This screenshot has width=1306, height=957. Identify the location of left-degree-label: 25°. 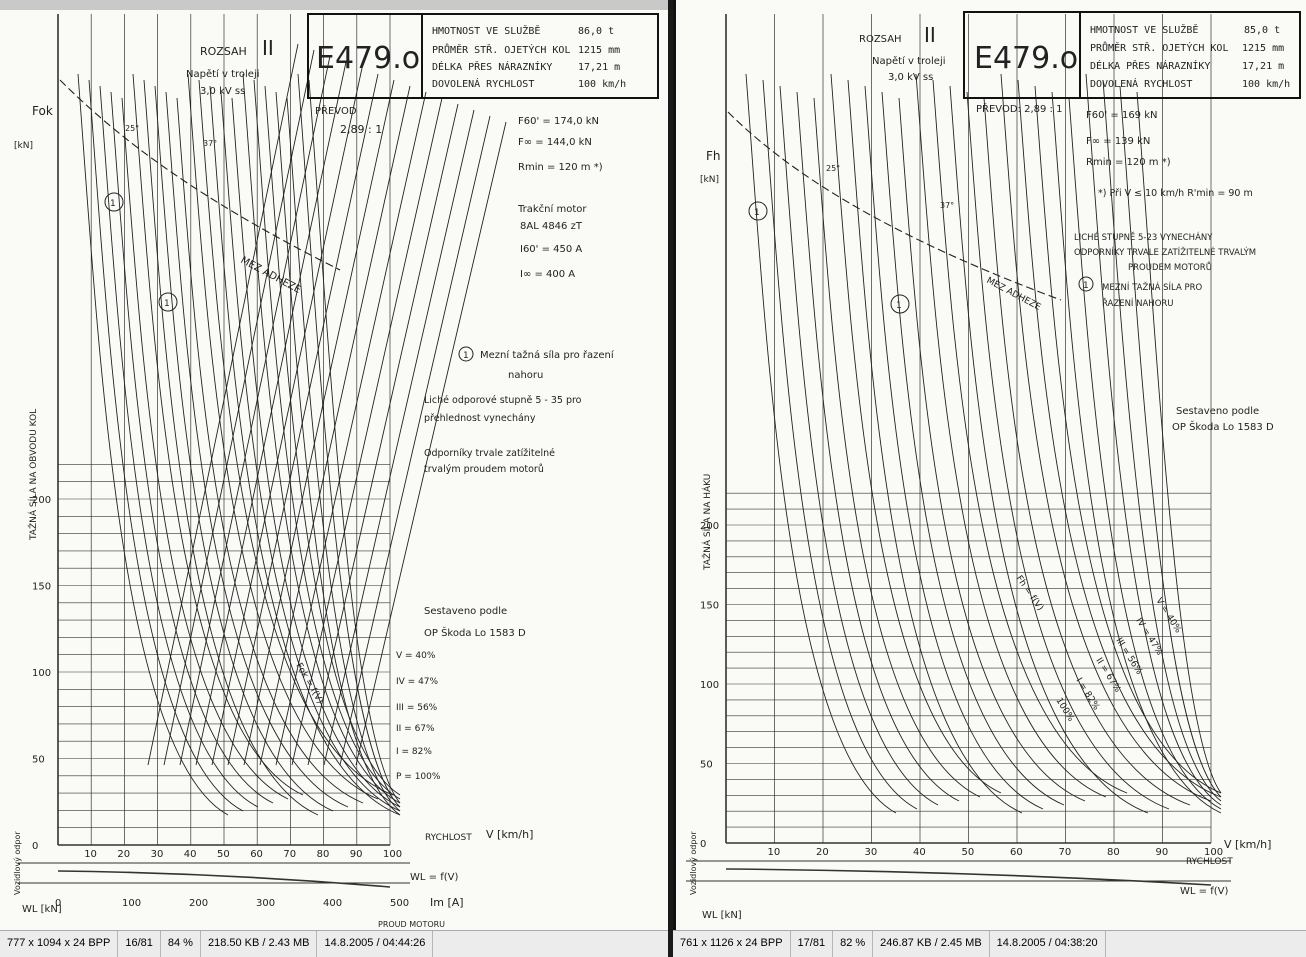
(132, 128).